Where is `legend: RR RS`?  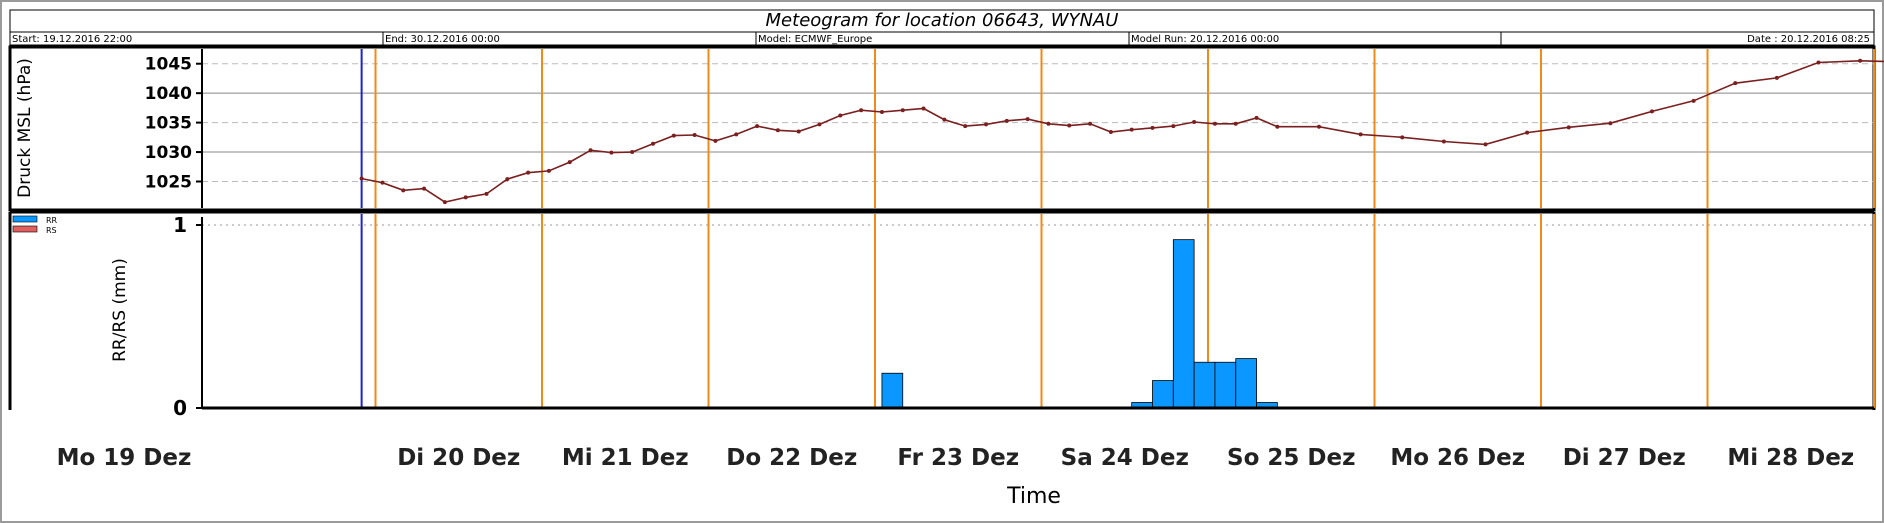 legend: RR RS is located at coordinates (35, 225).